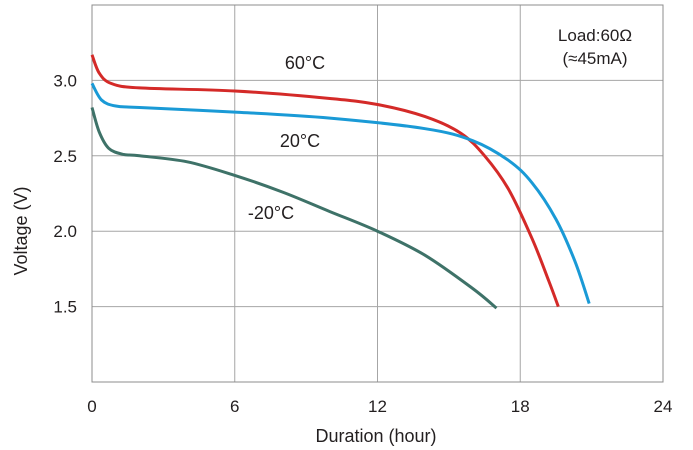 The image size is (693, 450). What do you see at coordinates (271, 213) in the screenshot?
I see `series-label-minus20c: -20°C` at bounding box center [271, 213].